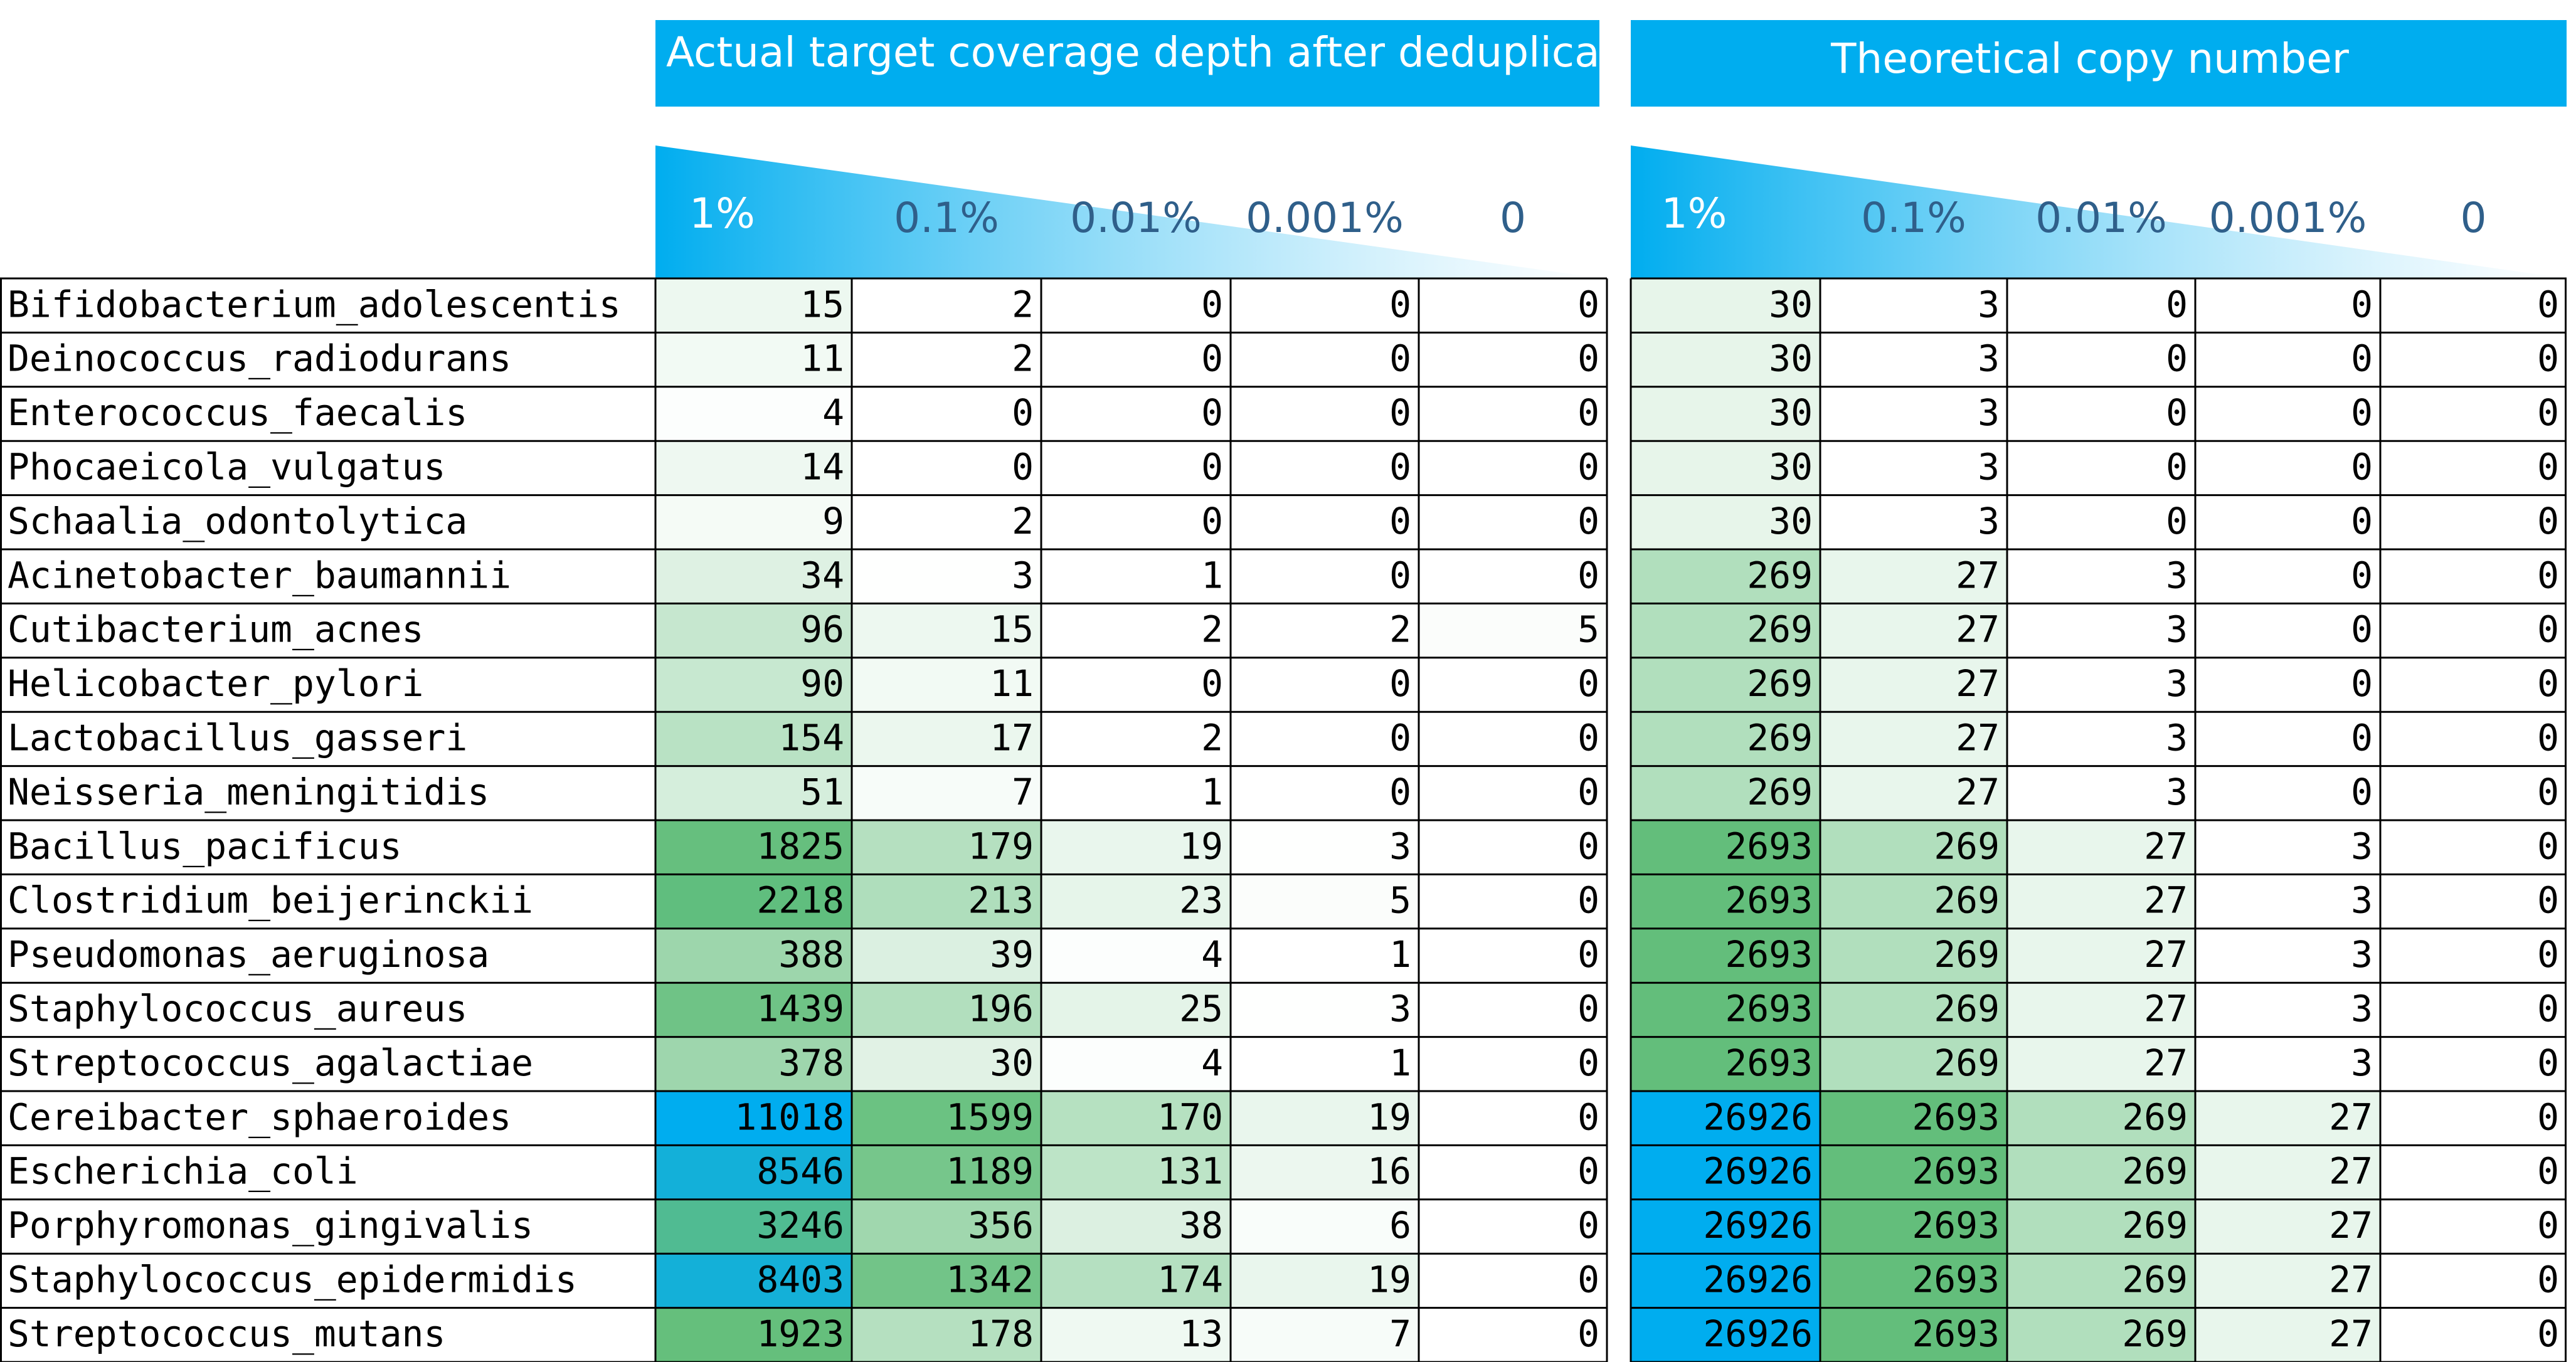 This screenshot has height=1362, width=2576. What do you see at coordinates (1791, 467) in the screenshot?
I see `right-cell-value: 30` at bounding box center [1791, 467].